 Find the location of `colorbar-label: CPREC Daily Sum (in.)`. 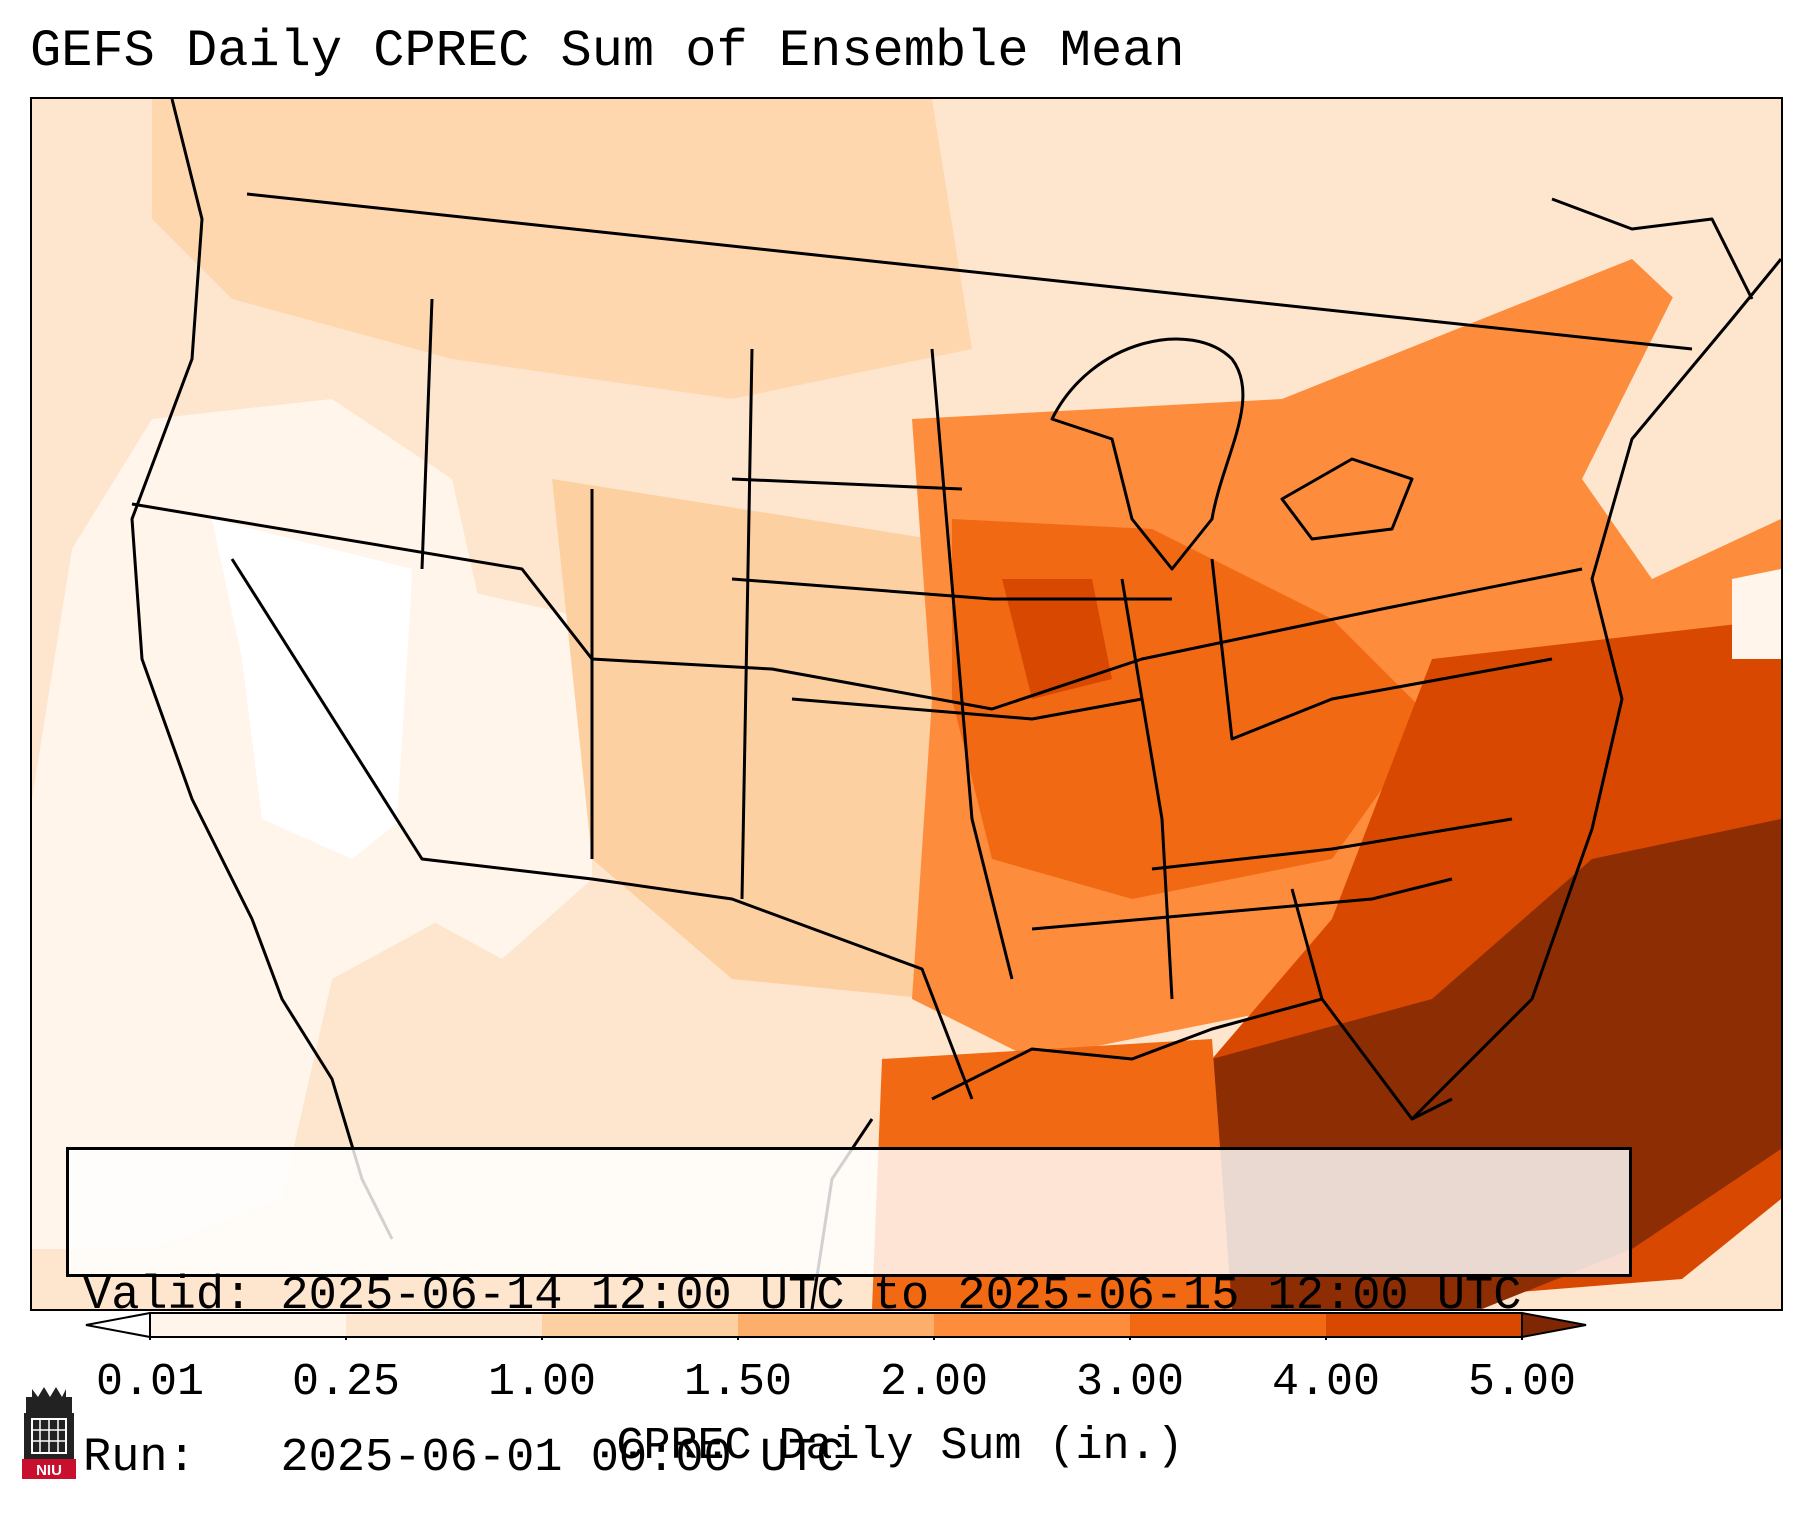

colorbar-label: CPREC Daily Sum (in.) is located at coordinates (900, 1446).